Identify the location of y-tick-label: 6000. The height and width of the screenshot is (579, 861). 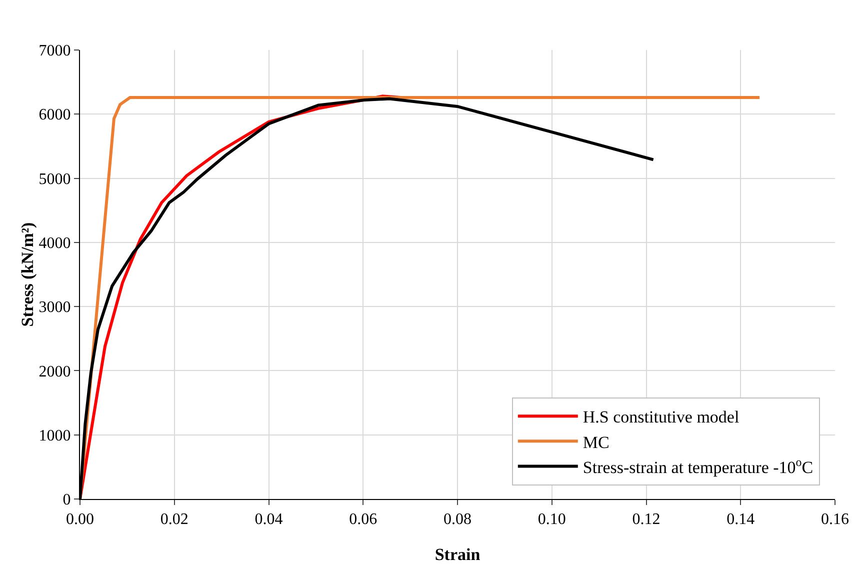
(54, 115).